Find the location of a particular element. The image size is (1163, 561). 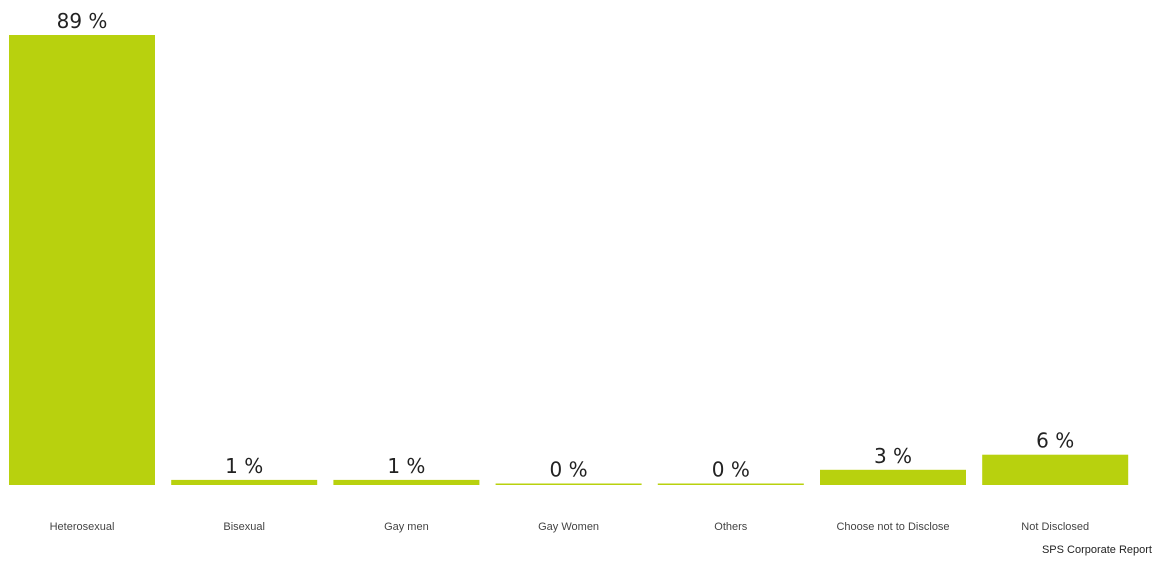

bar-value-label: 6 % is located at coordinates (1055, 441).